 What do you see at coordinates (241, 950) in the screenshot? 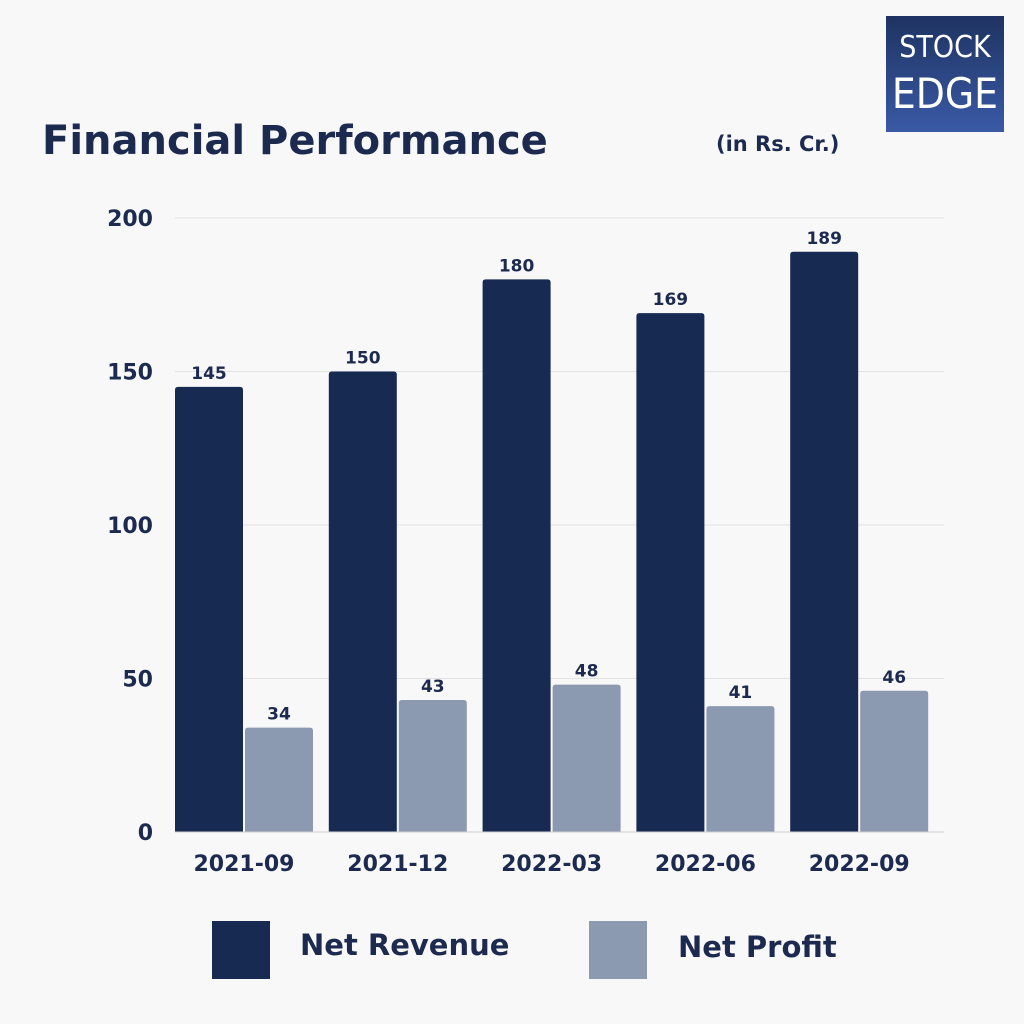
I see `legend-swatch-net-revenue` at bounding box center [241, 950].